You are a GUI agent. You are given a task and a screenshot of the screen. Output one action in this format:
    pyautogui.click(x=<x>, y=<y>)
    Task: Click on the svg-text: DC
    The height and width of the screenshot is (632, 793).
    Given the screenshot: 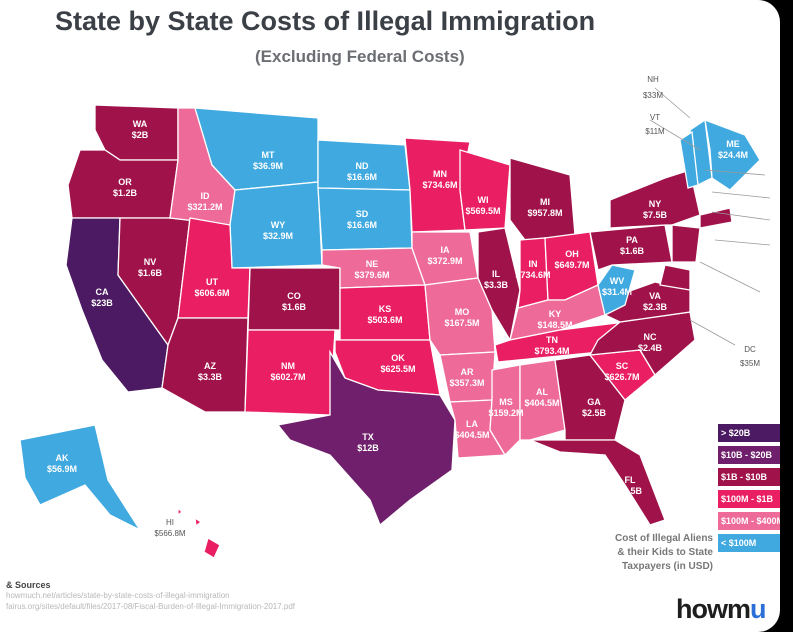 What is the action you would take?
    pyautogui.click(x=750, y=349)
    